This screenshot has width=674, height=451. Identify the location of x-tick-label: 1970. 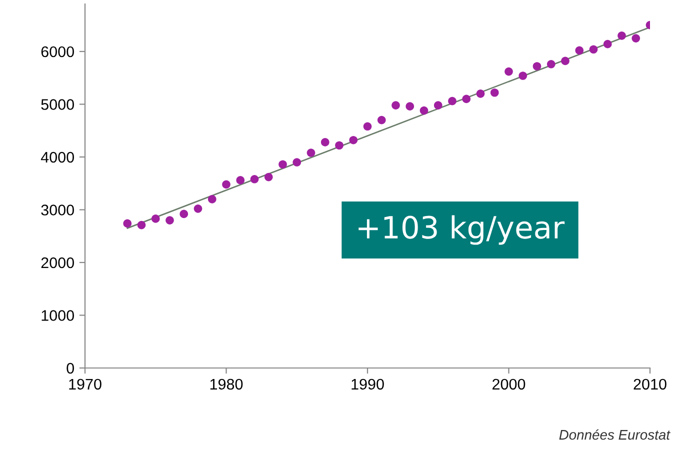
(85, 384).